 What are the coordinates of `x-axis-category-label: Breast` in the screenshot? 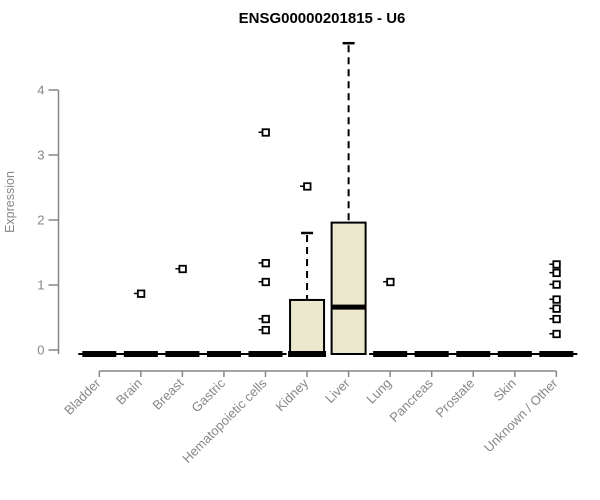 It's located at (167, 393).